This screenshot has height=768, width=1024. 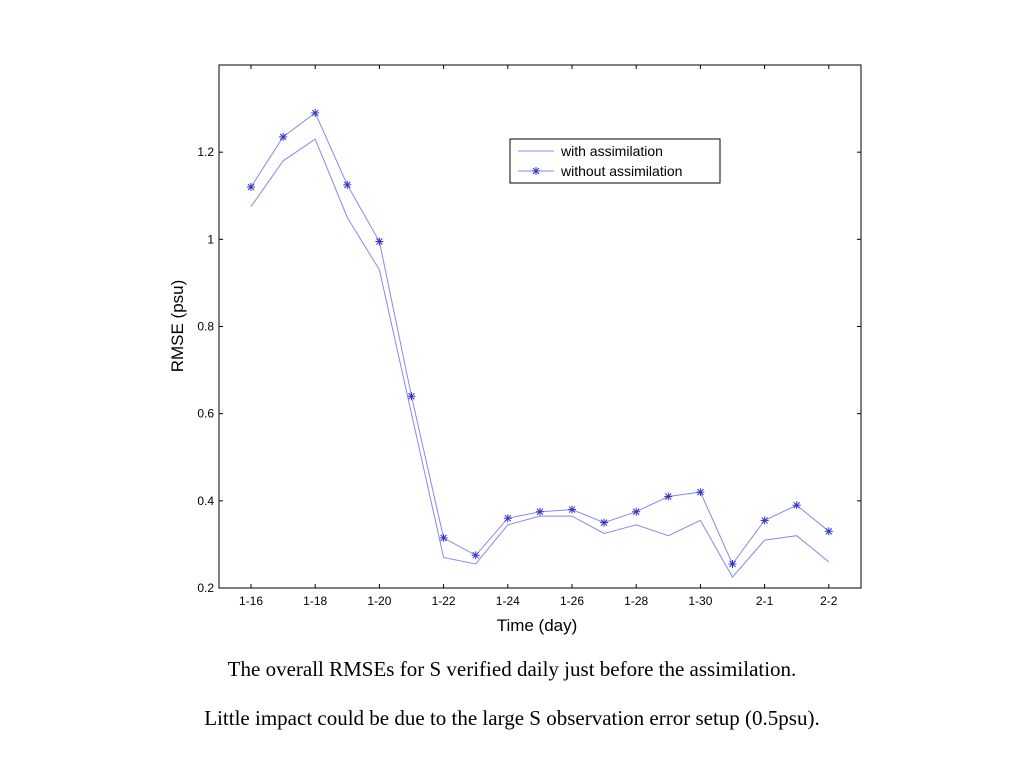 What do you see at coordinates (537, 625) in the screenshot?
I see `x-axis-label: Time (day)` at bounding box center [537, 625].